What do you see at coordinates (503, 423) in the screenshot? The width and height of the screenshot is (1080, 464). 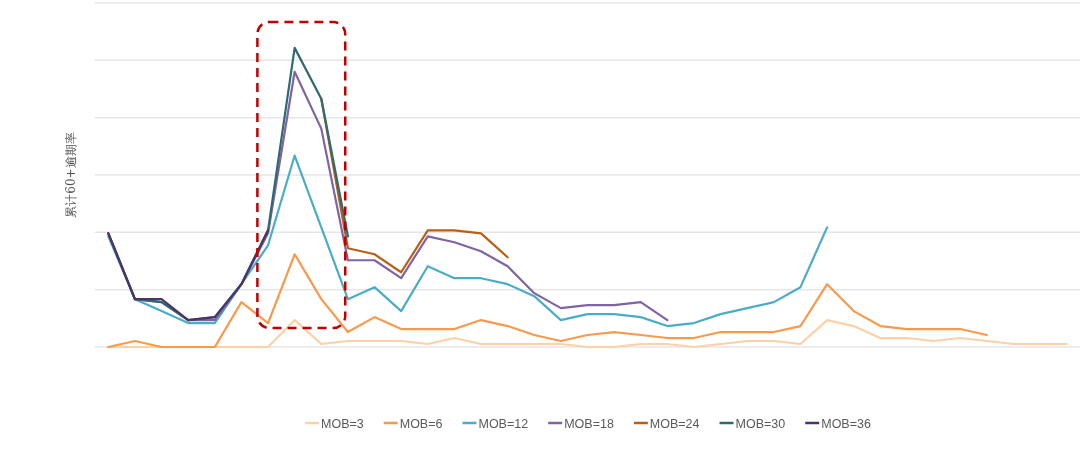 I see `legend-label: MOB=12` at bounding box center [503, 423].